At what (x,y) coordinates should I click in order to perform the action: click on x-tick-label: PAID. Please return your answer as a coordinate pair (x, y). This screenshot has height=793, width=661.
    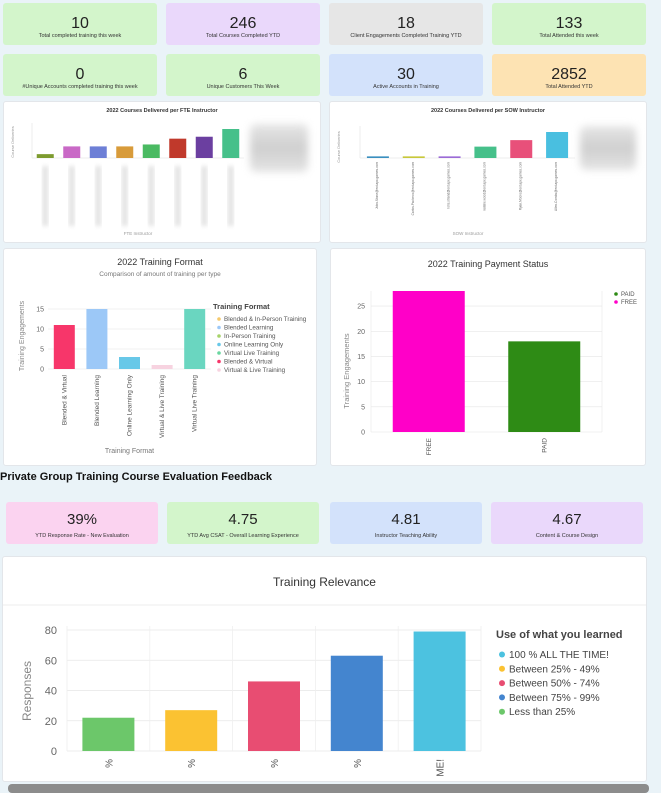
    Looking at the image, I should click on (544, 445).